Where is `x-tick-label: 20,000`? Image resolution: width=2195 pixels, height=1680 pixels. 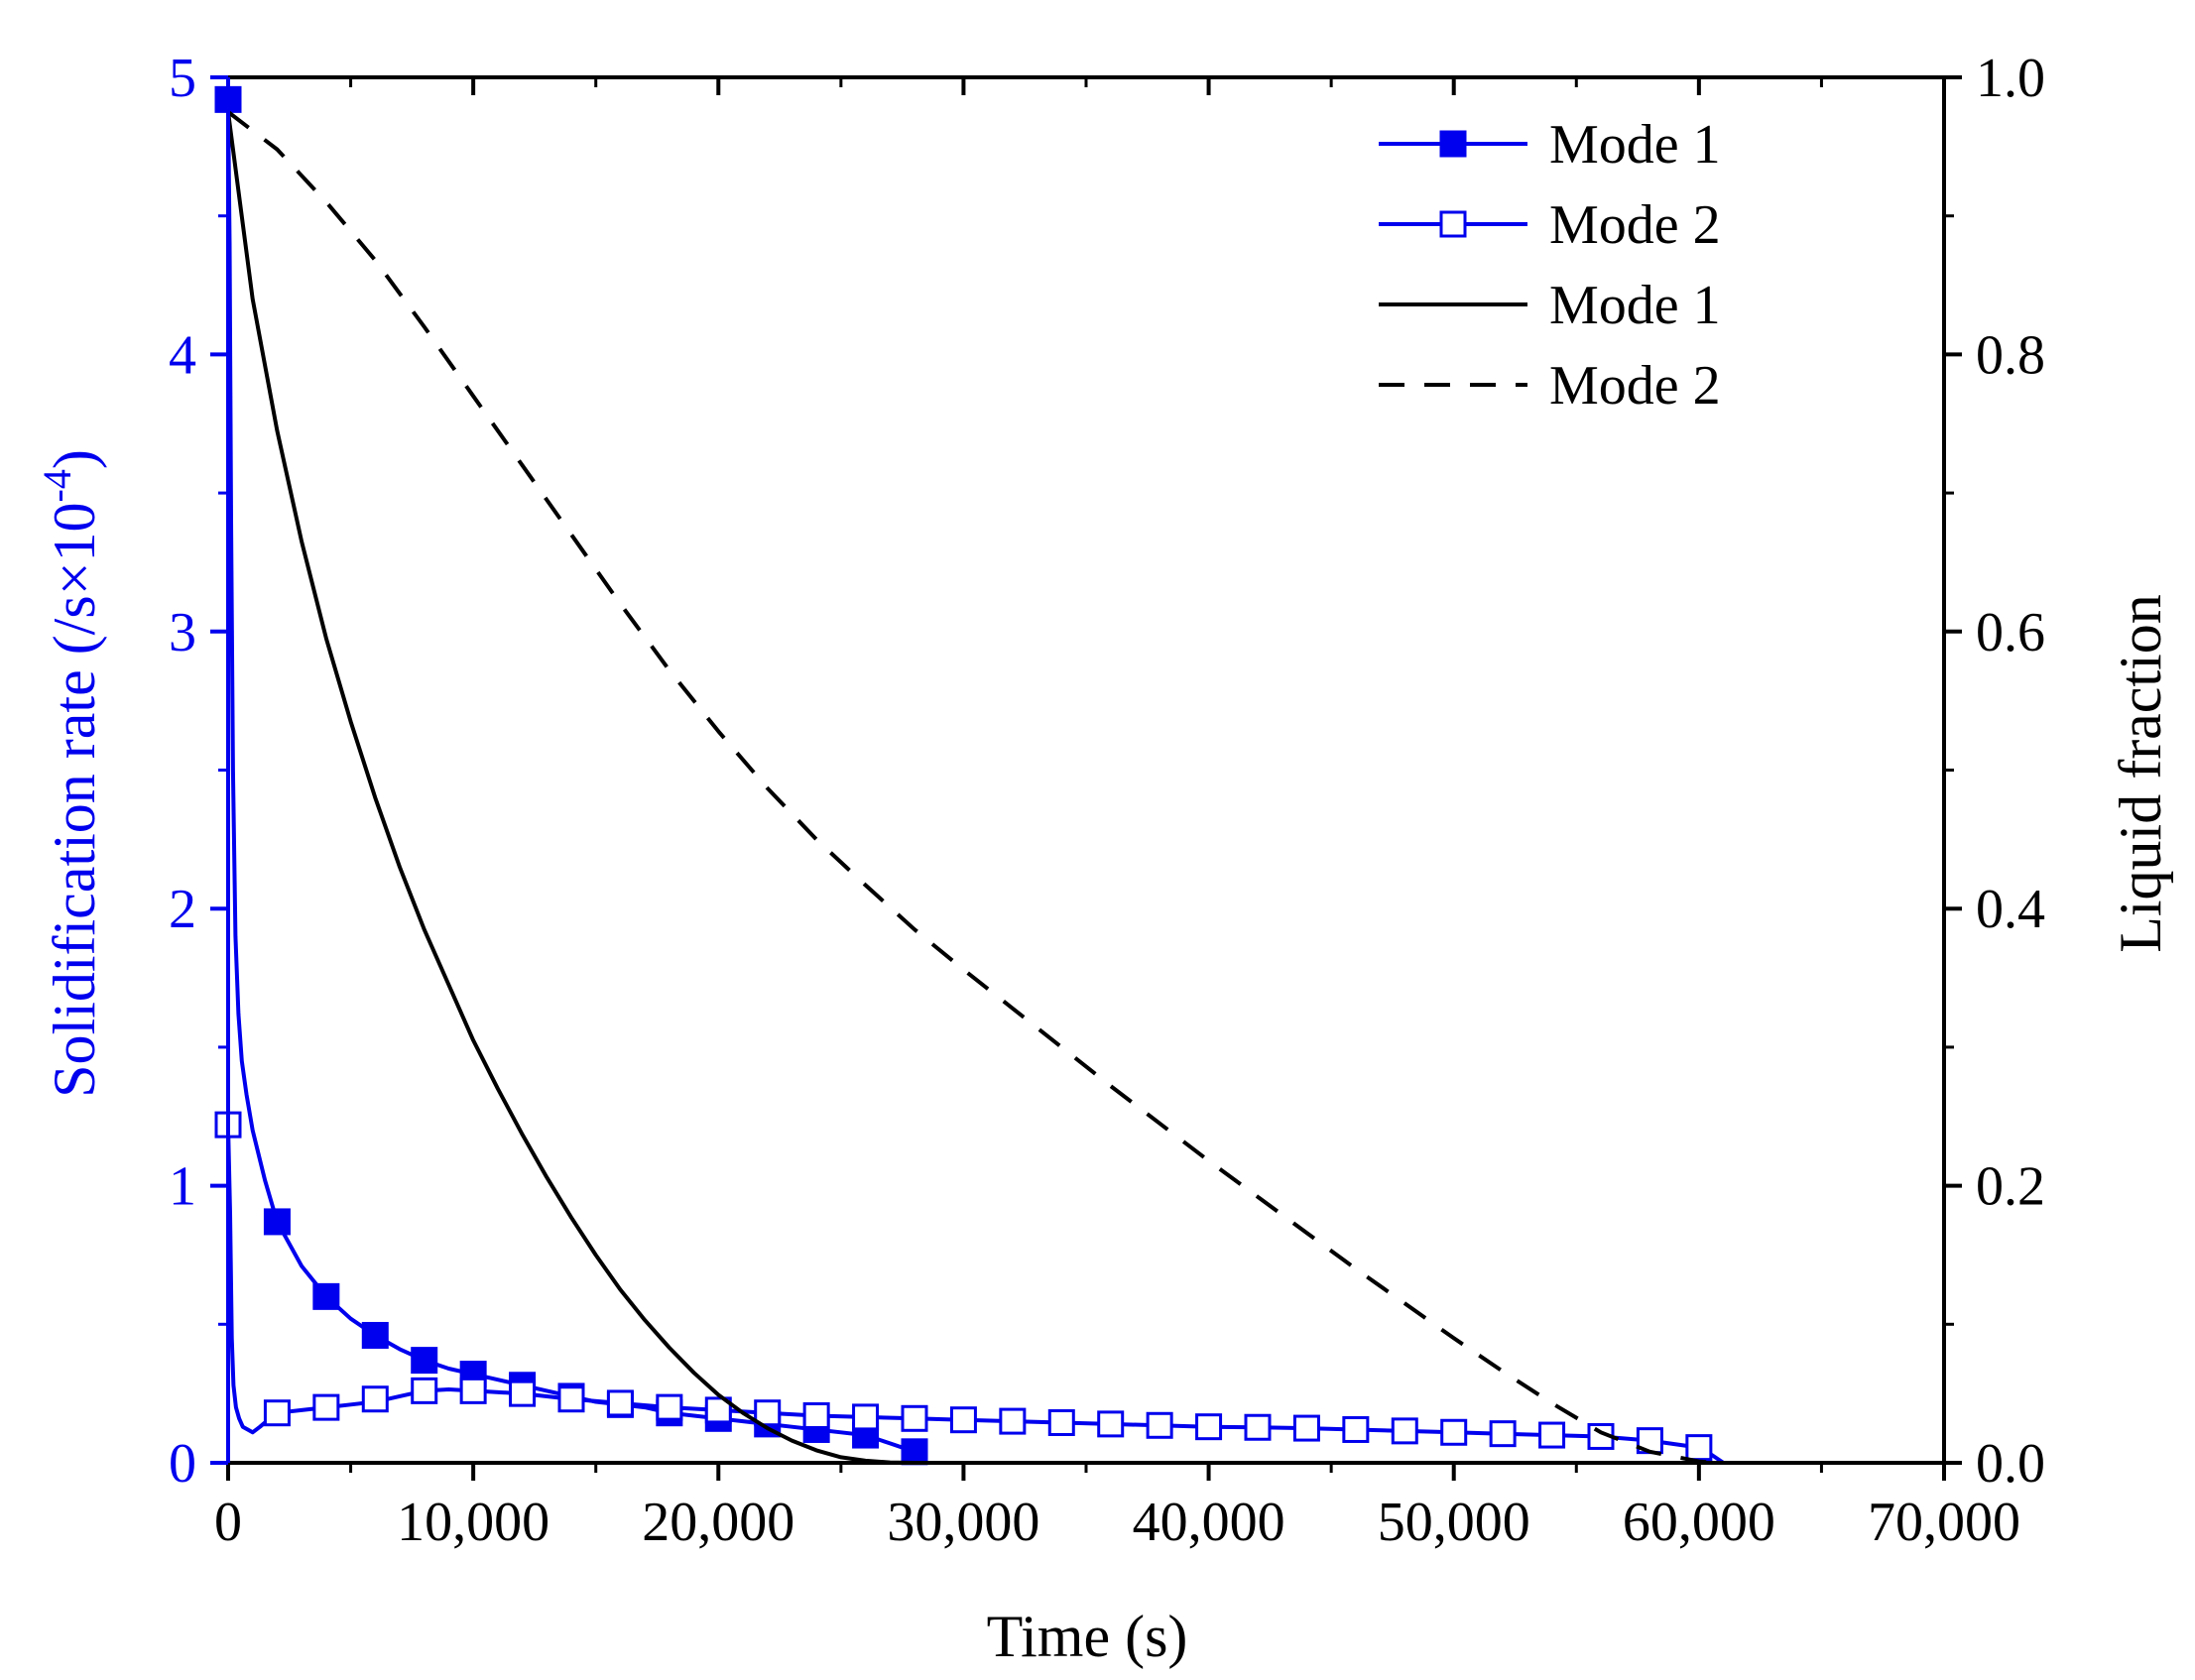 x-tick-label: 20,000 is located at coordinates (718, 1522).